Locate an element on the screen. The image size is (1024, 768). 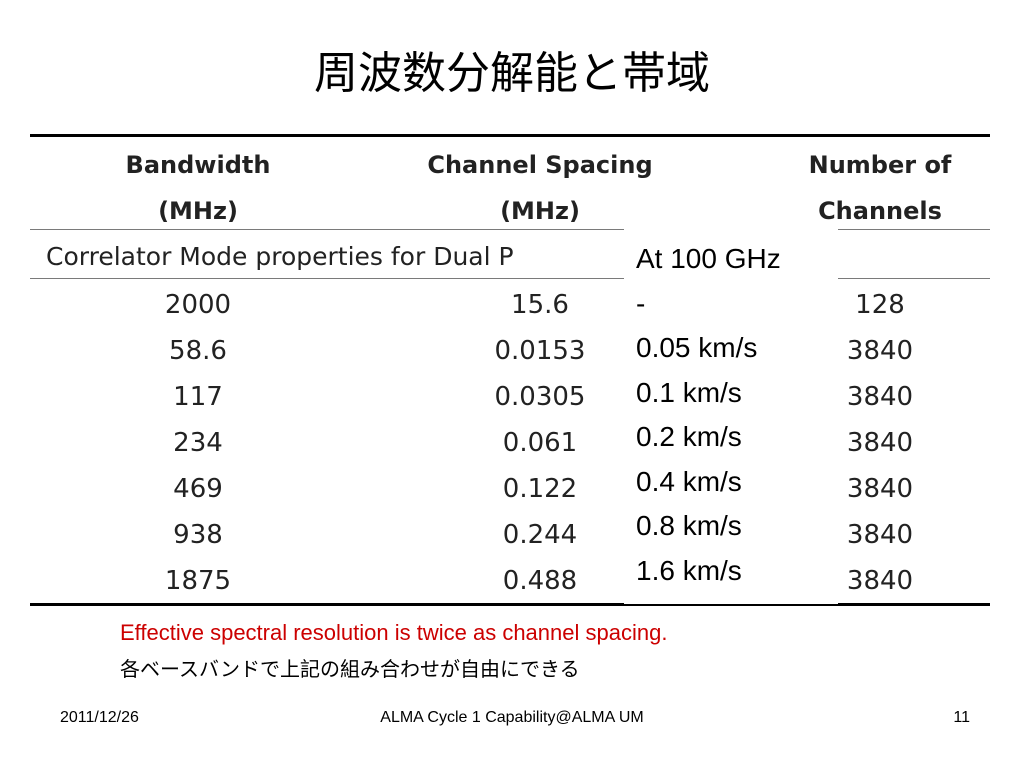
overlay-line: 0.2 km/s is located at coordinates (689, 436).